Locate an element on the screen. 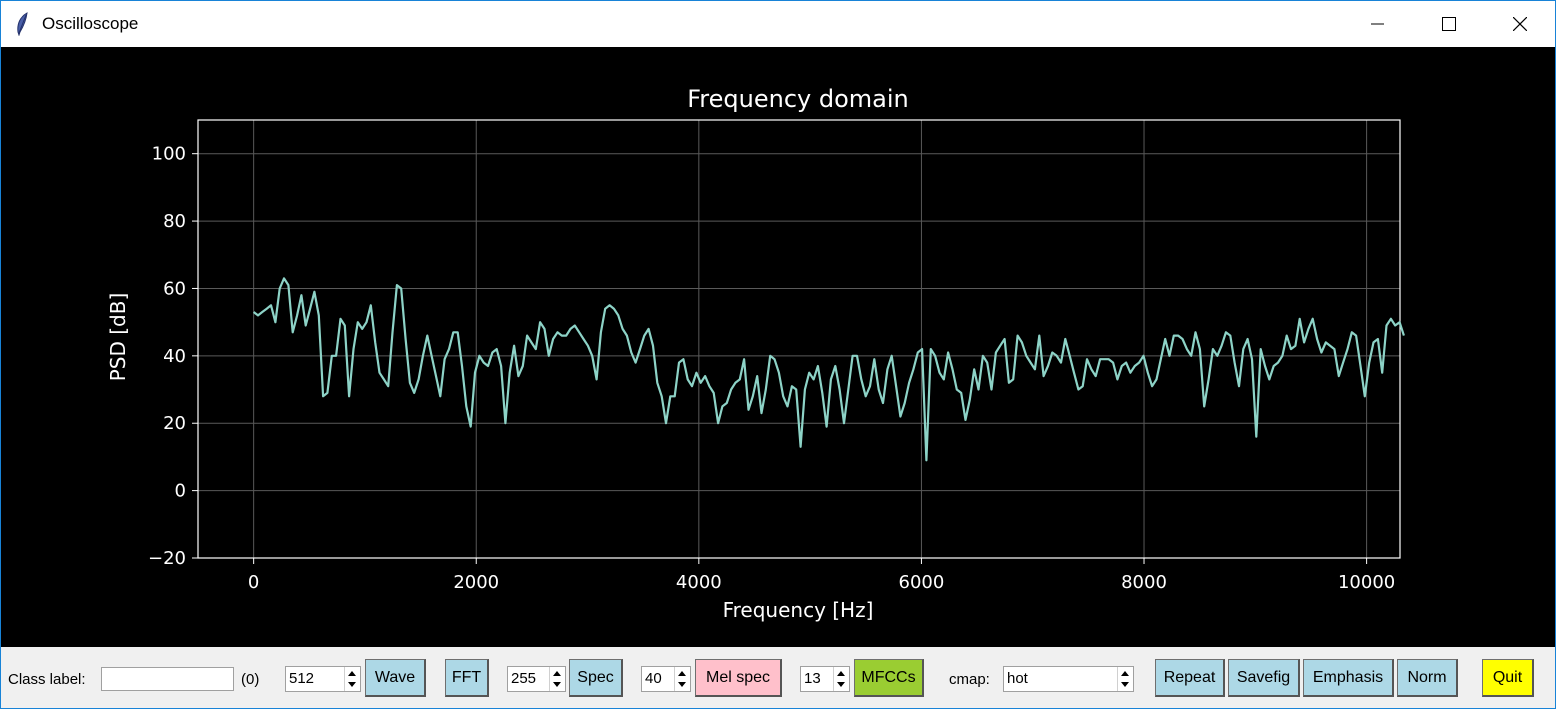 The image size is (1556, 709). chart-title: Frequency domain is located at coordinates (798, 99).